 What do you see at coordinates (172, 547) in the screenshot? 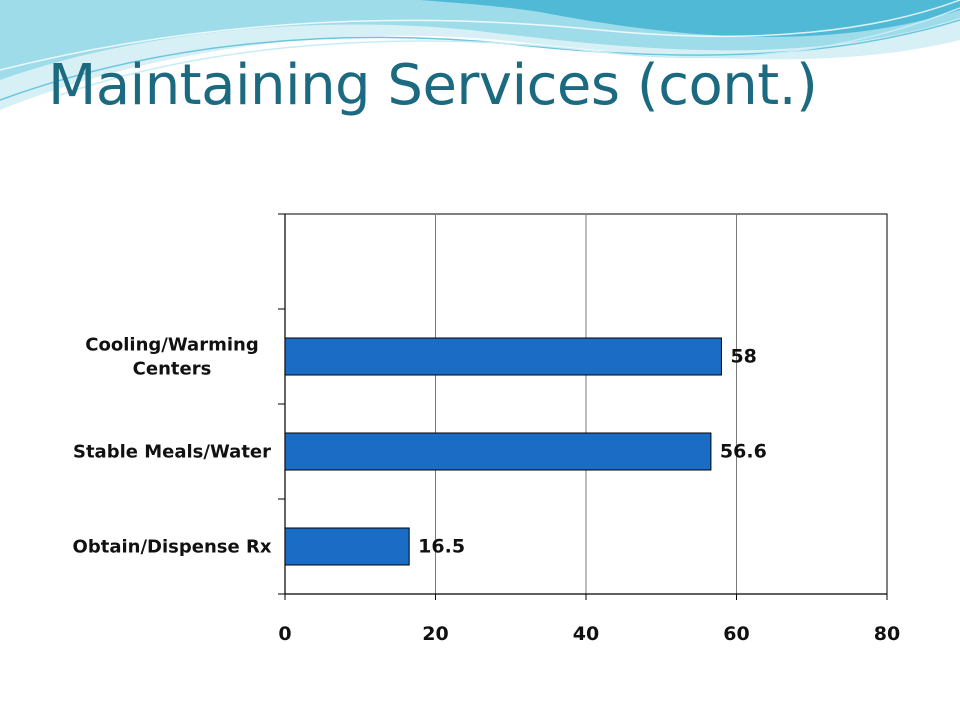
I see `category-label: Obtain/Dispense Rx` at bounding box center [172, 547].